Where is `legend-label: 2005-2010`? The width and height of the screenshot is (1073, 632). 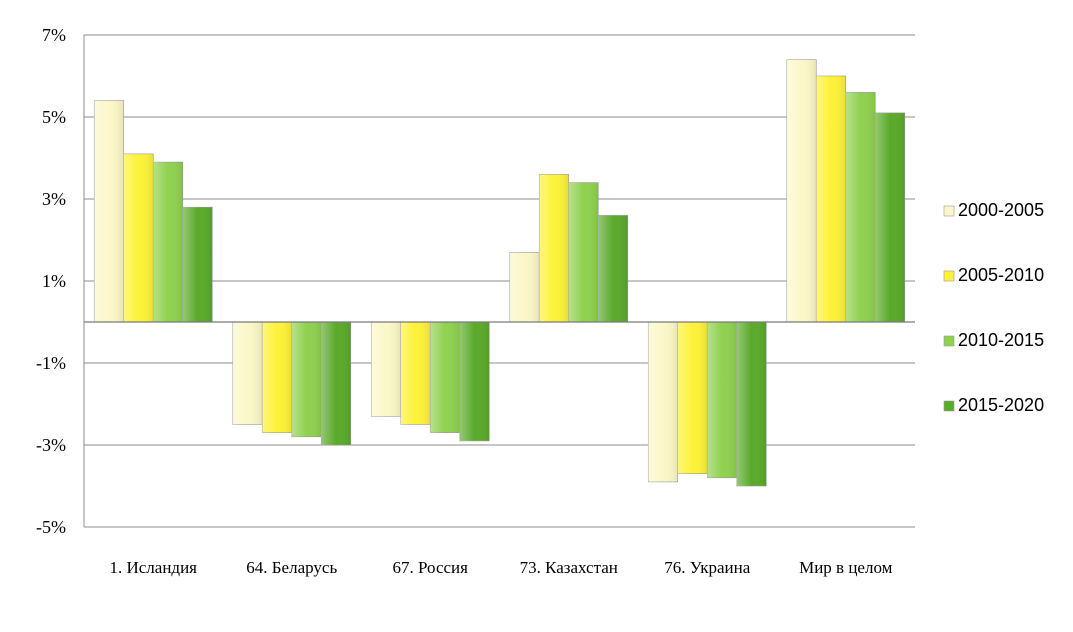
legend-label: 2005-2010 is located at coordinates (1001, 275).